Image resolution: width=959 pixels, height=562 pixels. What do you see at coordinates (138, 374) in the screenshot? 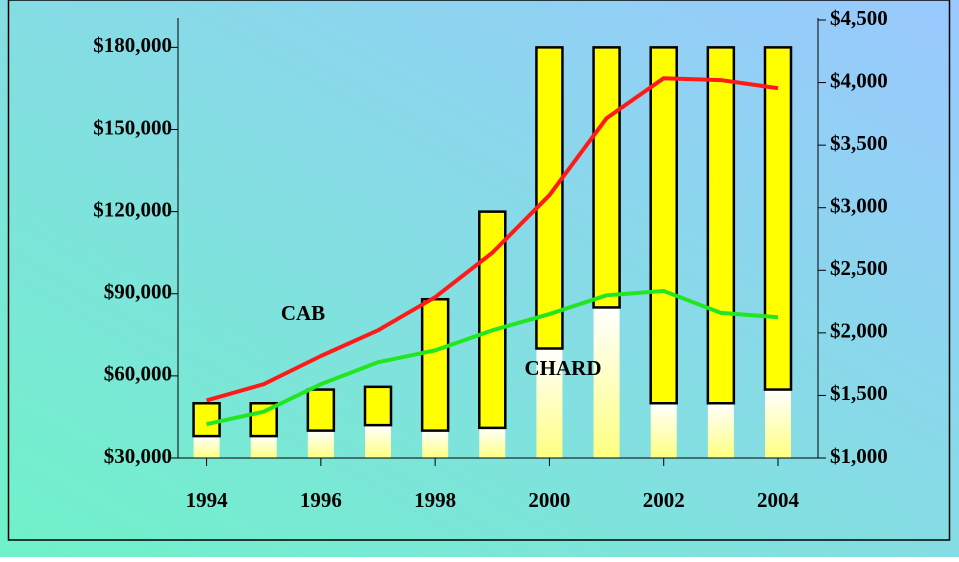
I see `y-tick-label: $60,000` at bounding box center [138, 374].